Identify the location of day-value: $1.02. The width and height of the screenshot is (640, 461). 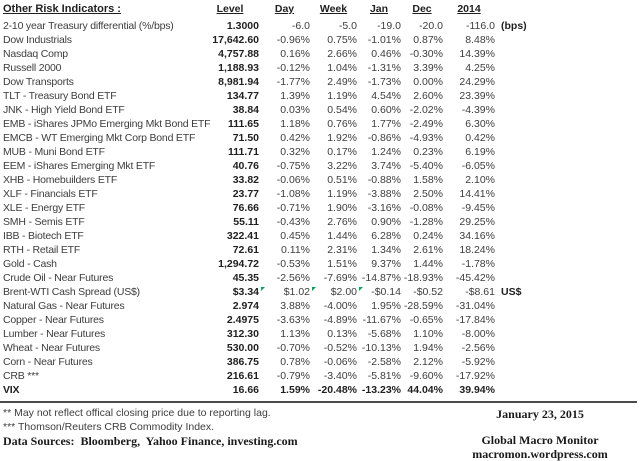
(284, 292).